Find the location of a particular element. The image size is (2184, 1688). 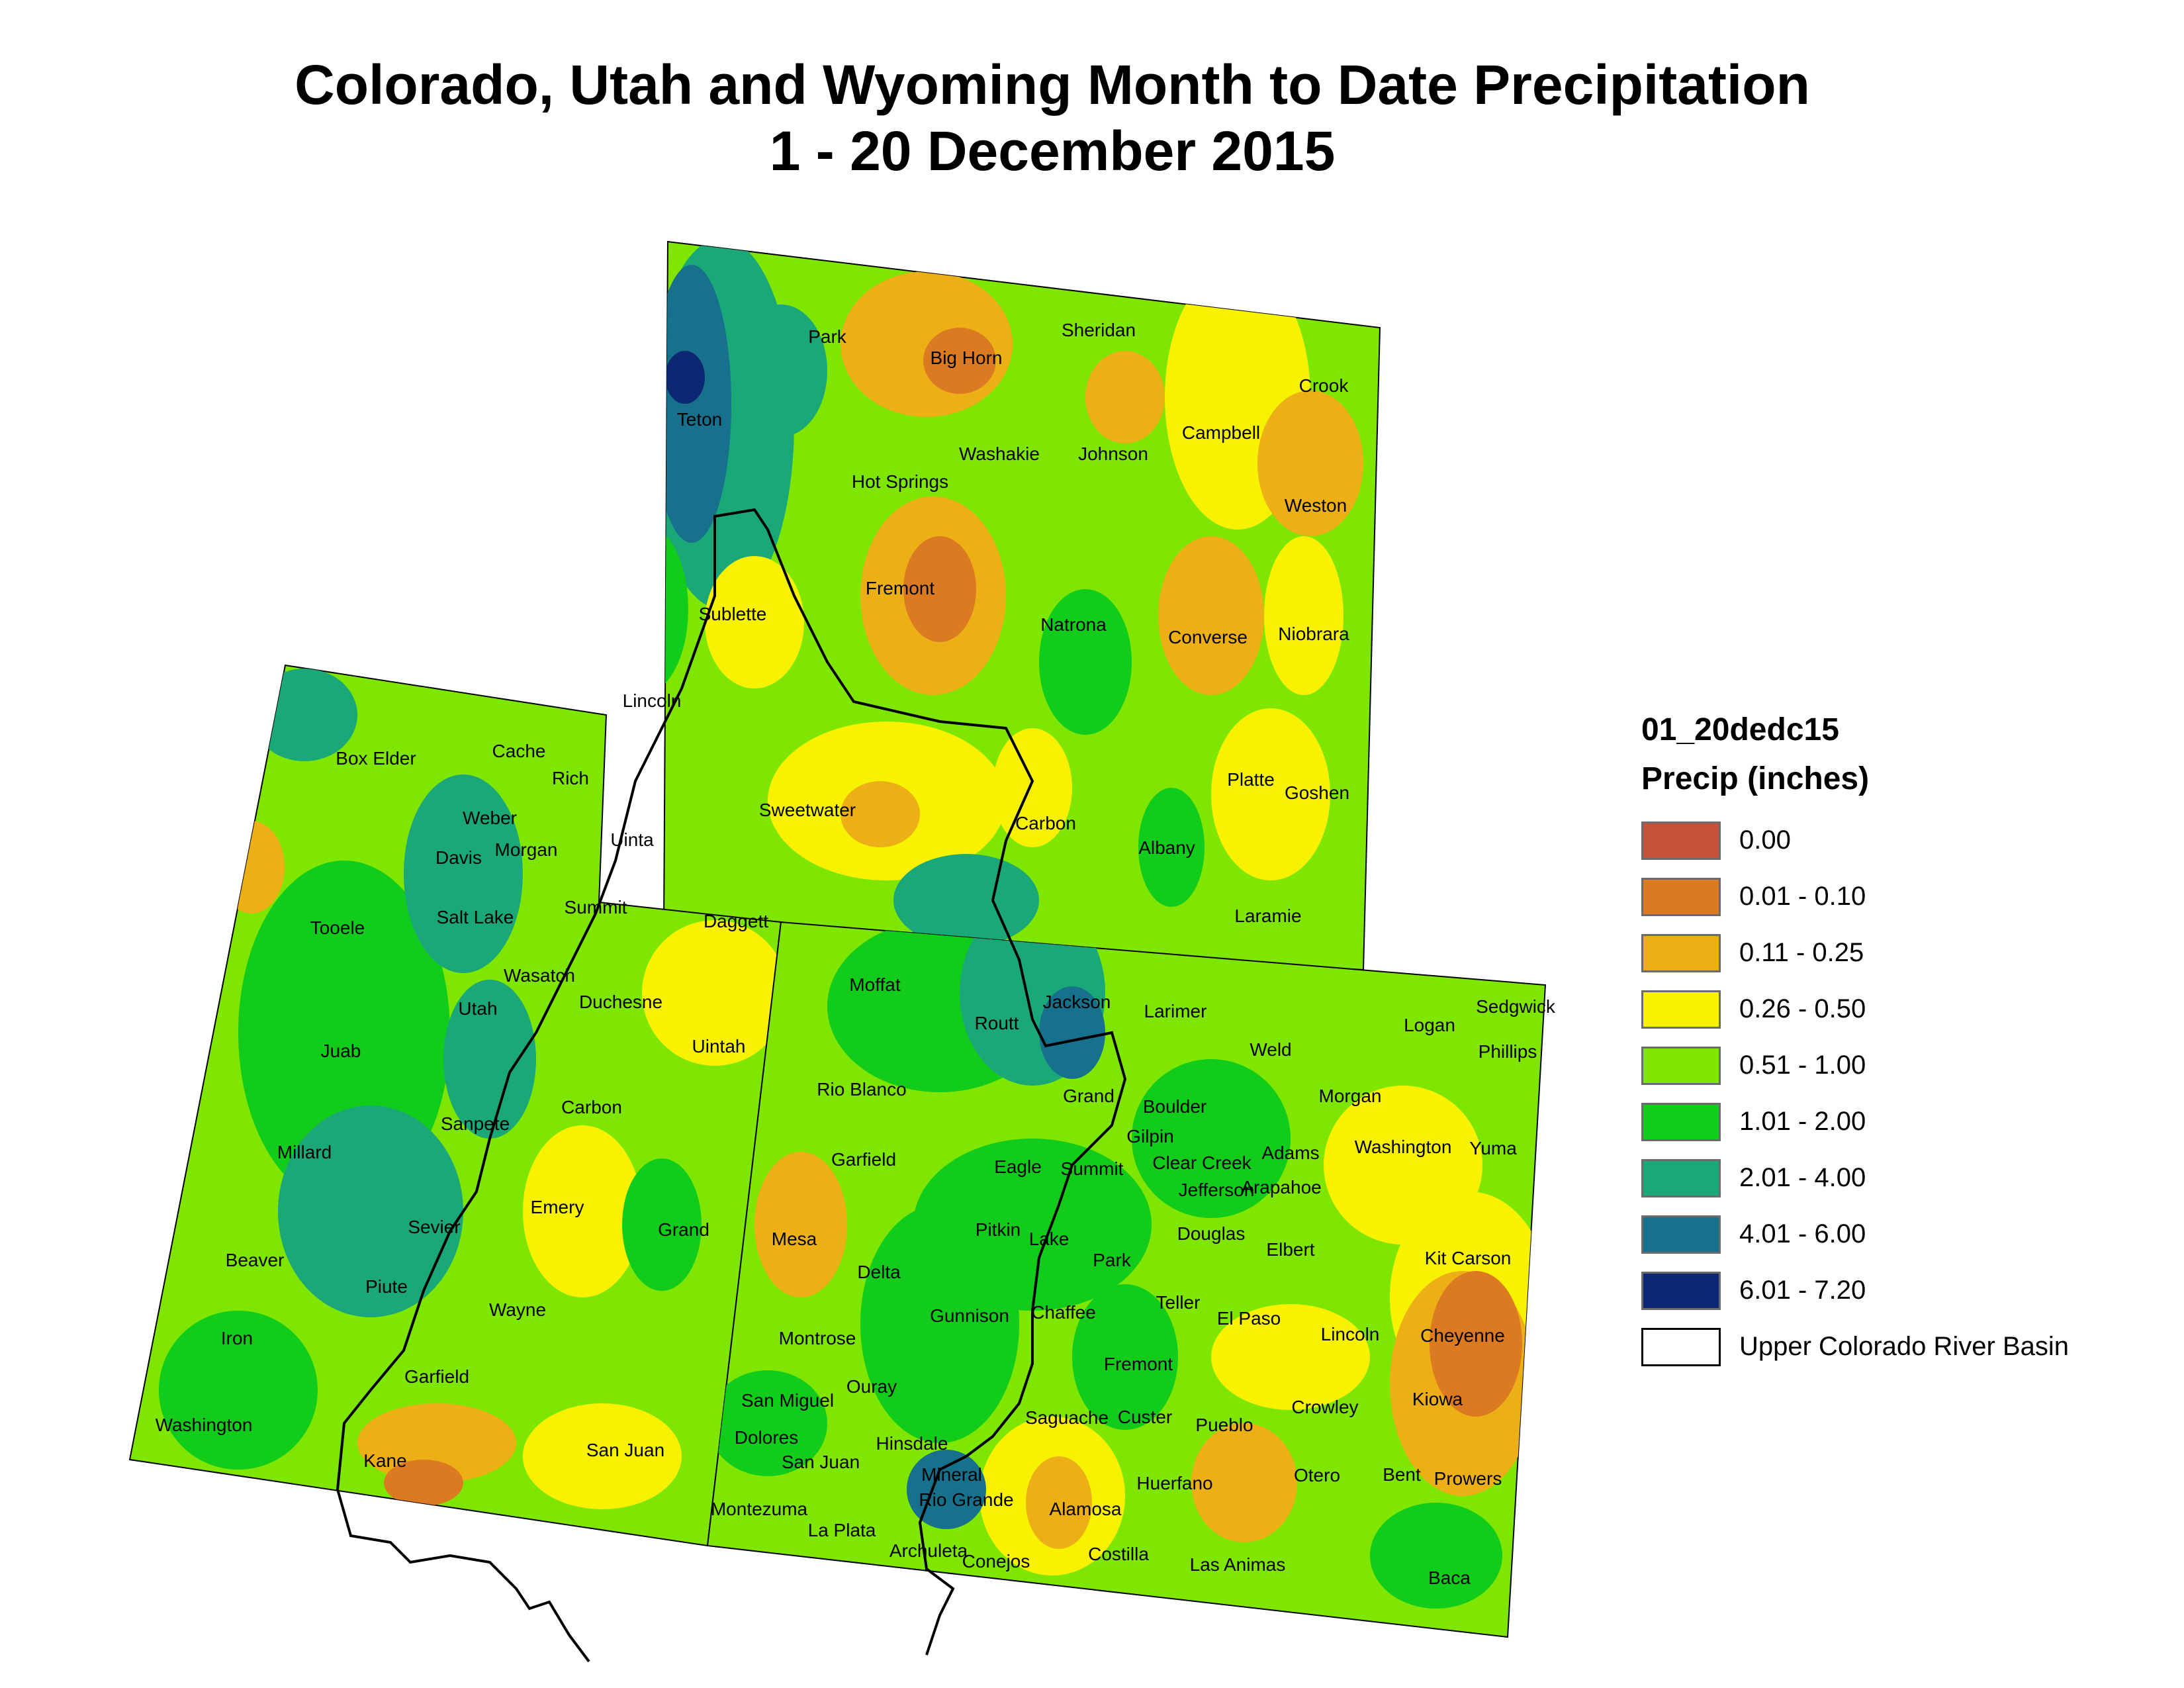

legend-row: 0.11 - 0.25 is located at coordinates (1892, 953).